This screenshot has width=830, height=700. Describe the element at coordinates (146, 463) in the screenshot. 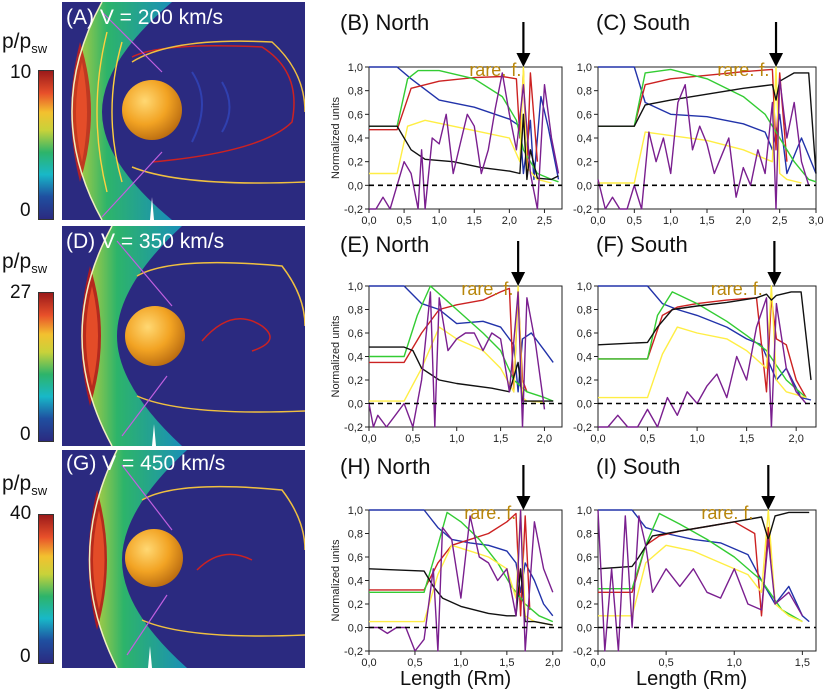

I see `map-title-3: (G) V = 450 km/s` at that location.